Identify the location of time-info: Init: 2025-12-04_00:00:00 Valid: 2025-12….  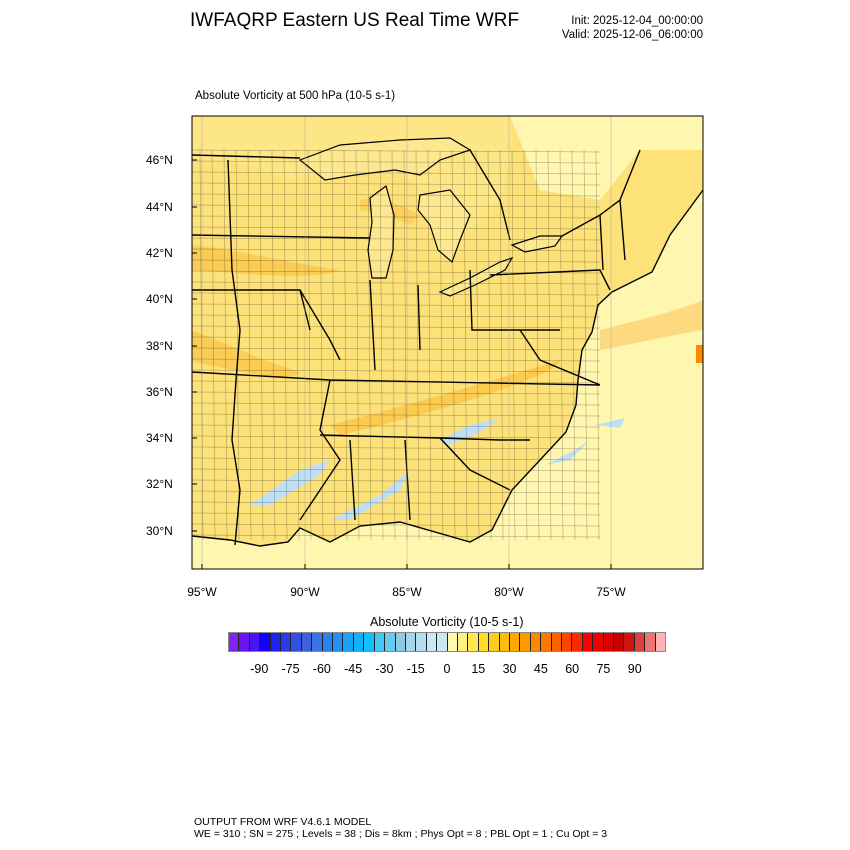
(632, 28).